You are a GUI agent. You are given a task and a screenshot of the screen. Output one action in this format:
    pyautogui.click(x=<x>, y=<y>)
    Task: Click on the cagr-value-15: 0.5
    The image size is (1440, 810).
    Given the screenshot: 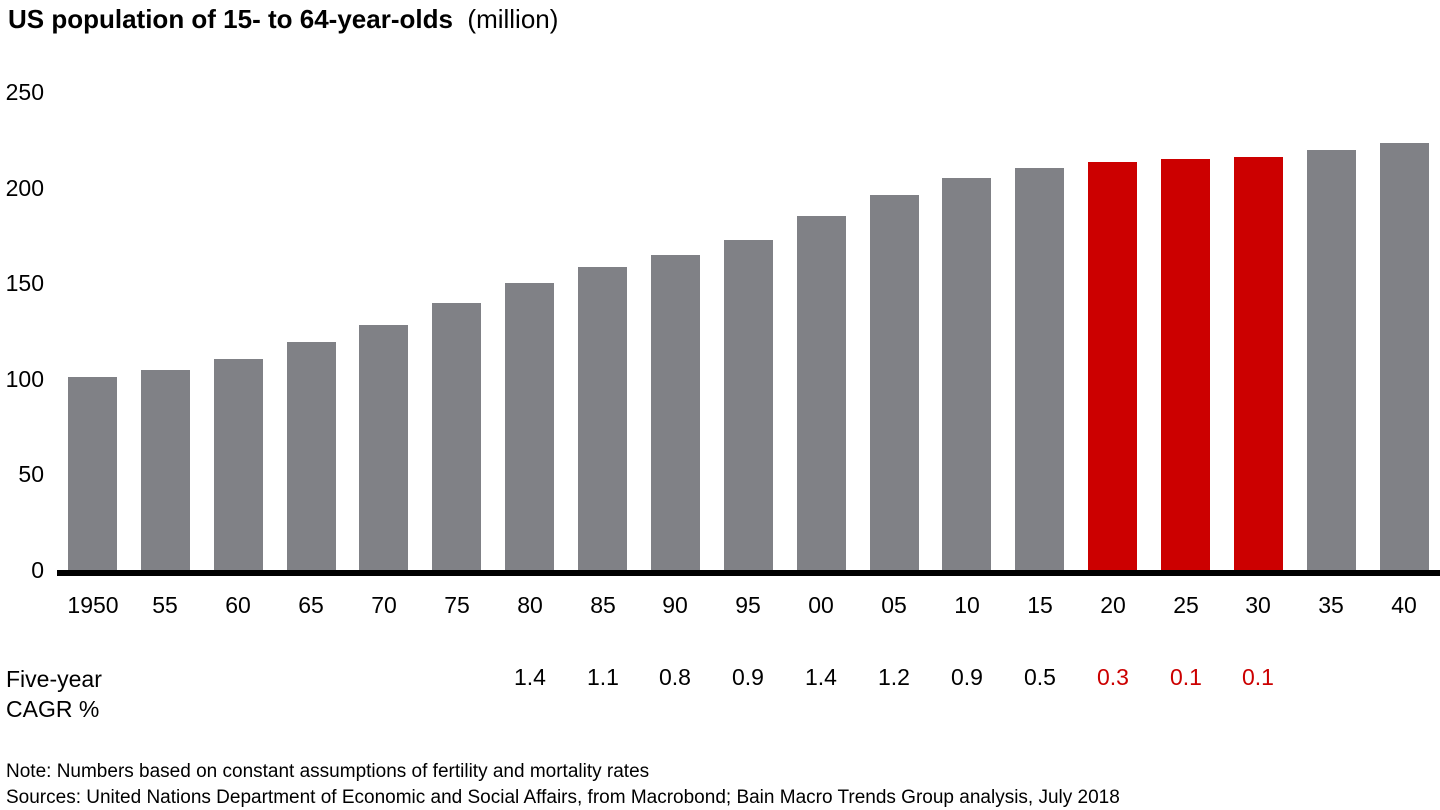 What is the action you would take?
    pyautogui.click(x=1040, y=677)
    